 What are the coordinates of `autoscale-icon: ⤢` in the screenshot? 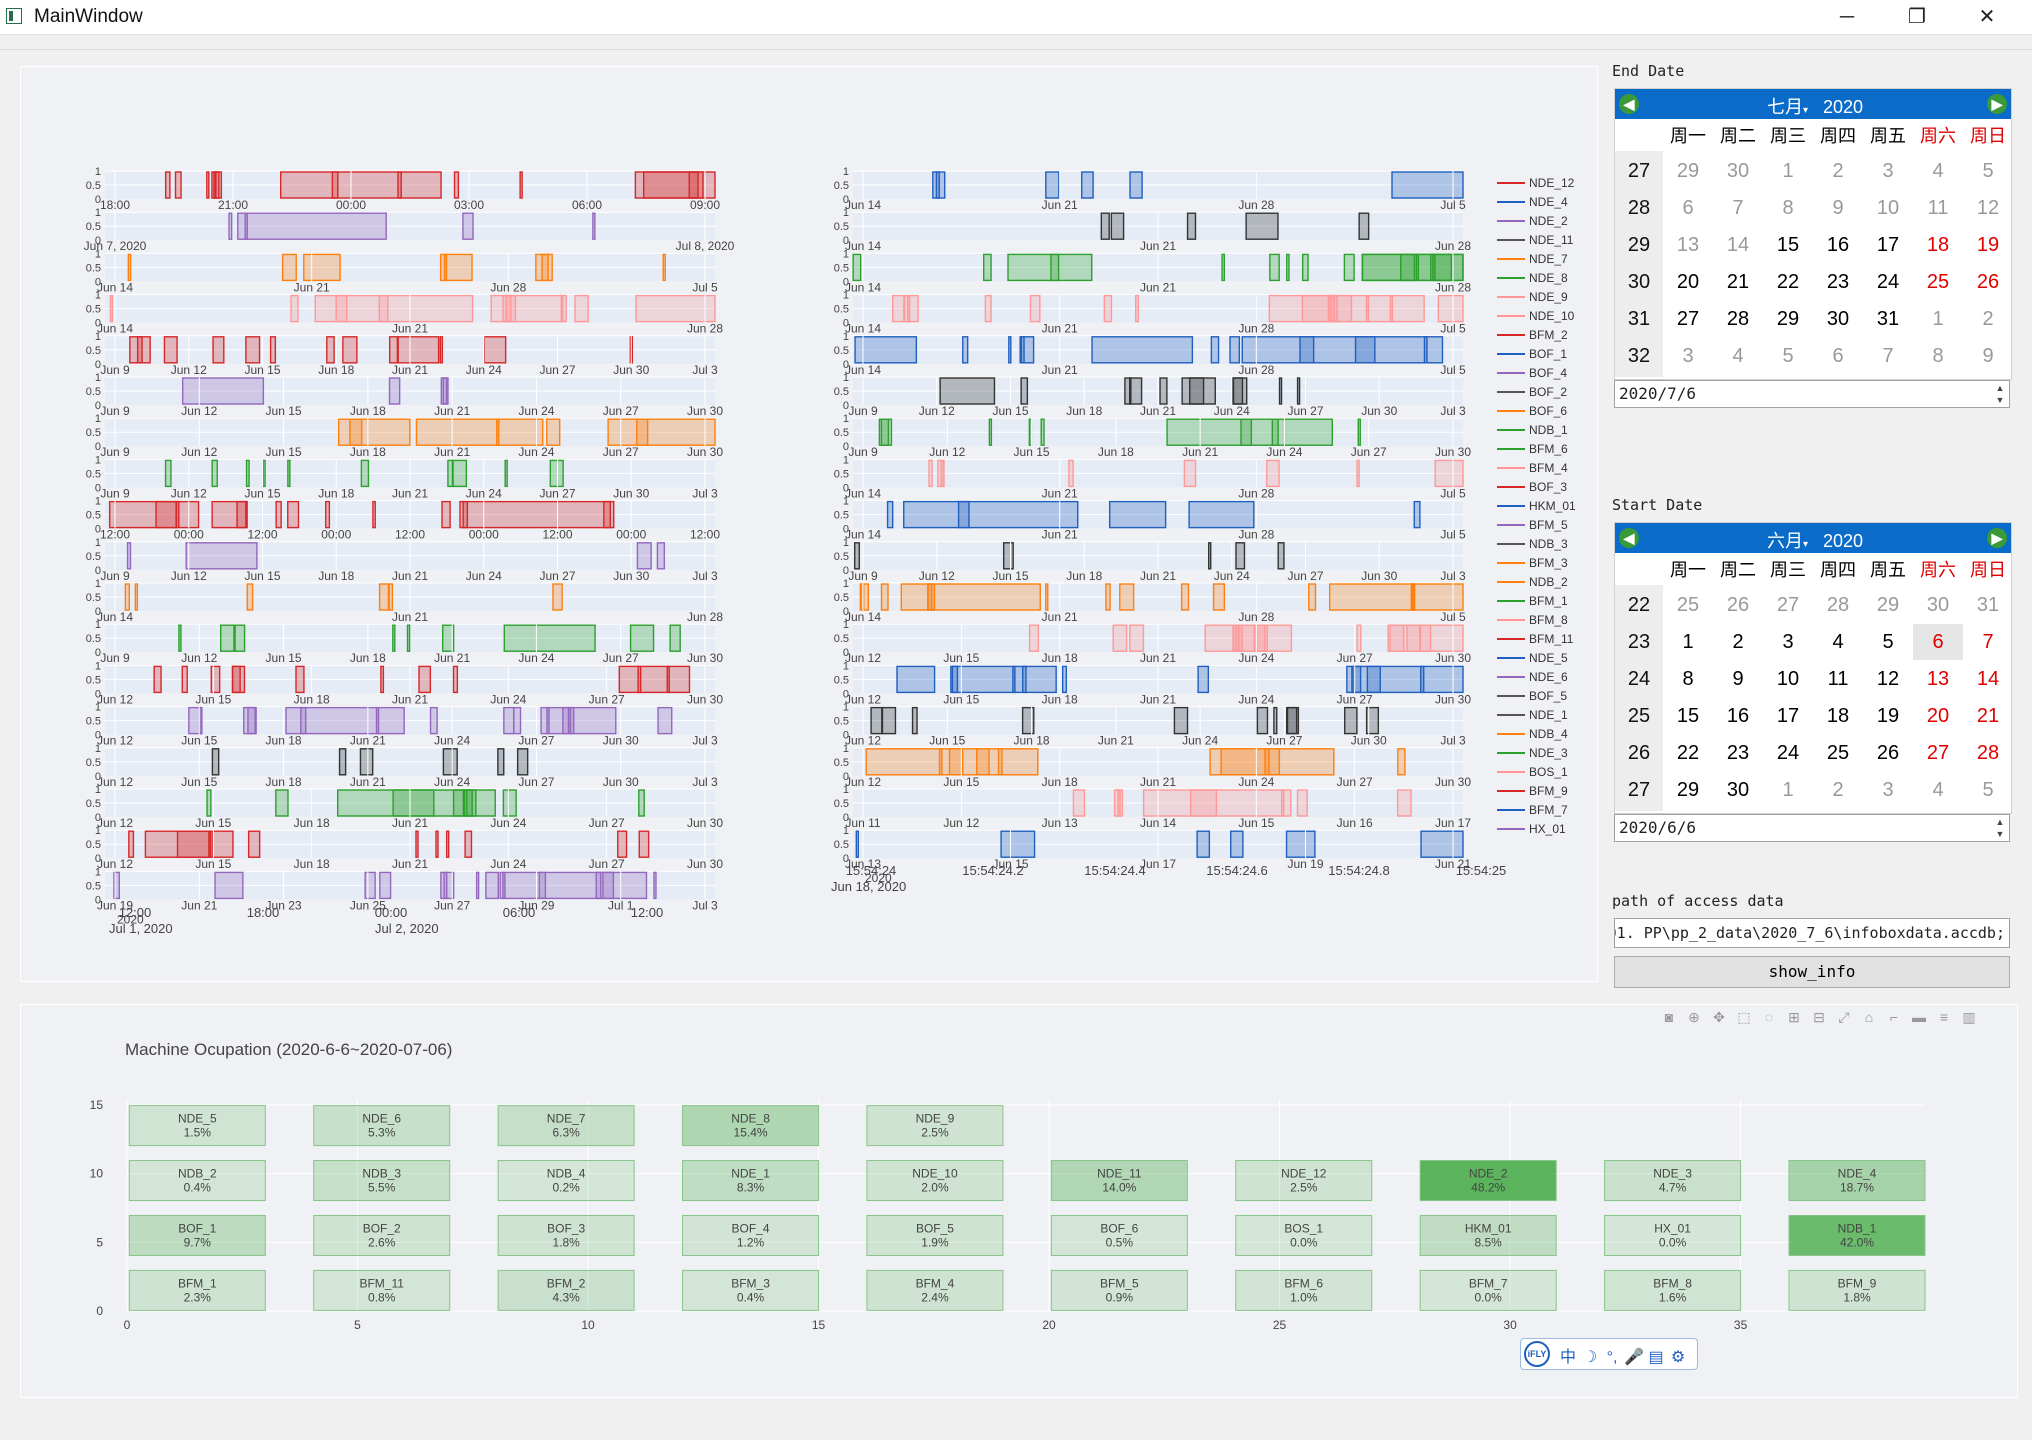 It's located at (1844, 1017).